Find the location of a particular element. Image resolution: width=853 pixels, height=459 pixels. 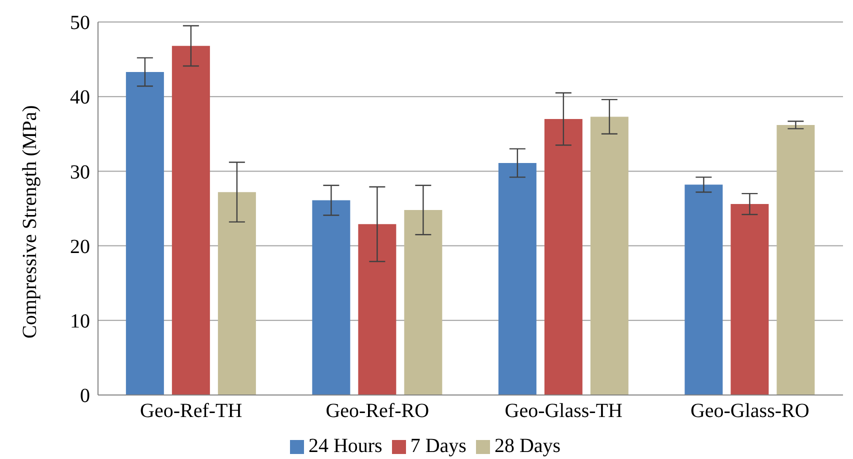

legend-label: 24 Hours is located at coordinates (345, 446).